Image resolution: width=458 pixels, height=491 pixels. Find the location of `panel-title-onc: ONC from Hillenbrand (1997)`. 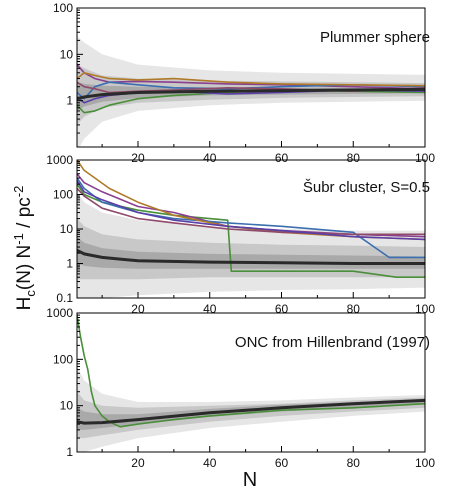

panel-title-onc: ONC from Hillenbrand (1997) is located at coordinates (332, 342).